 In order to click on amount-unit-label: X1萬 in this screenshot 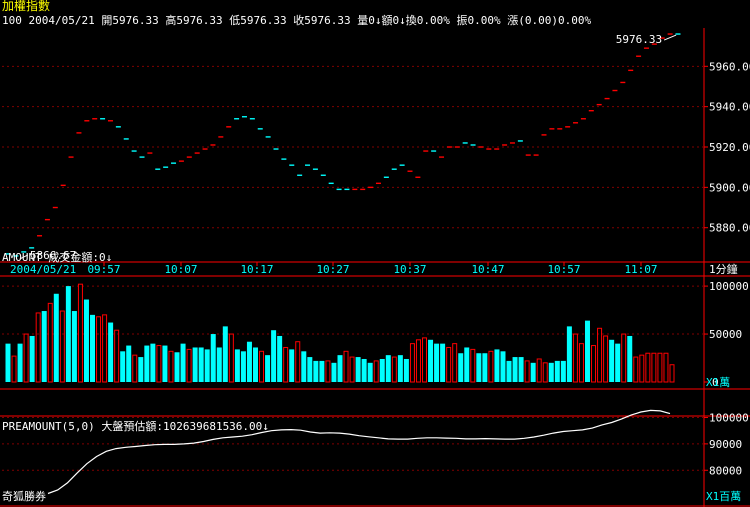, I will do `click(718, 382)`.